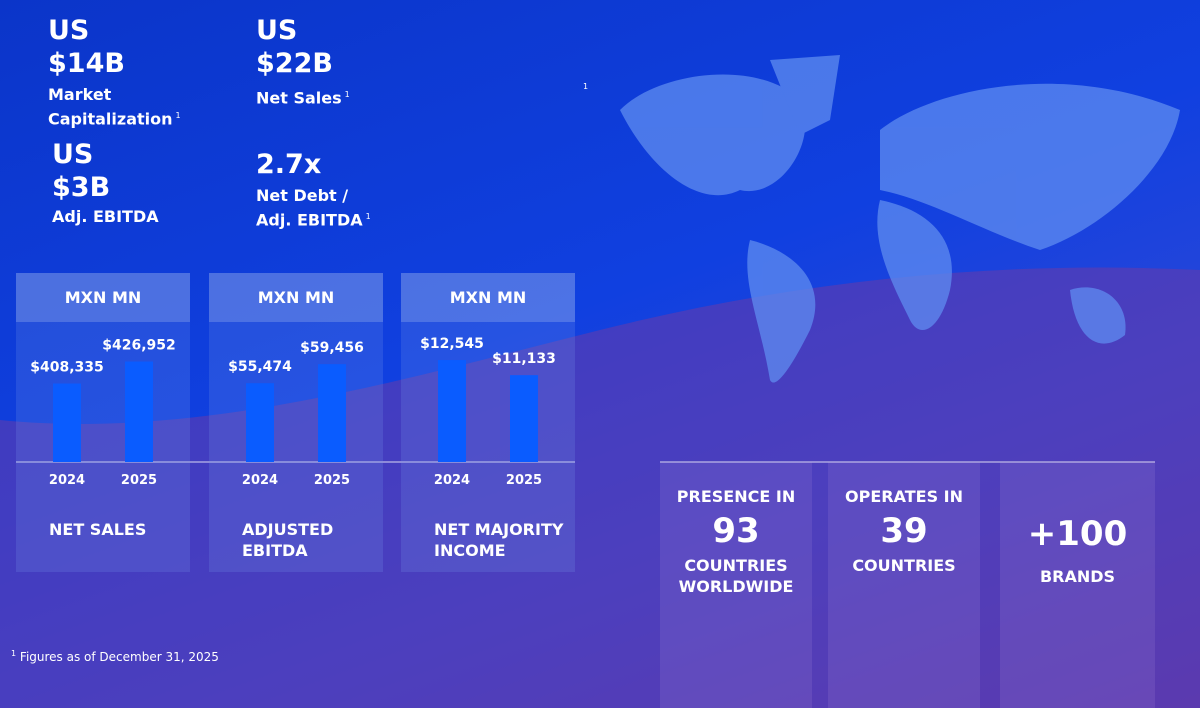 Image resolution: width=1200 pixels, height=708 pixels. What do you see at coordinates (260, 367) in the screenshot?
I see `value-label: $55,474` at bounding box center [260, 367].